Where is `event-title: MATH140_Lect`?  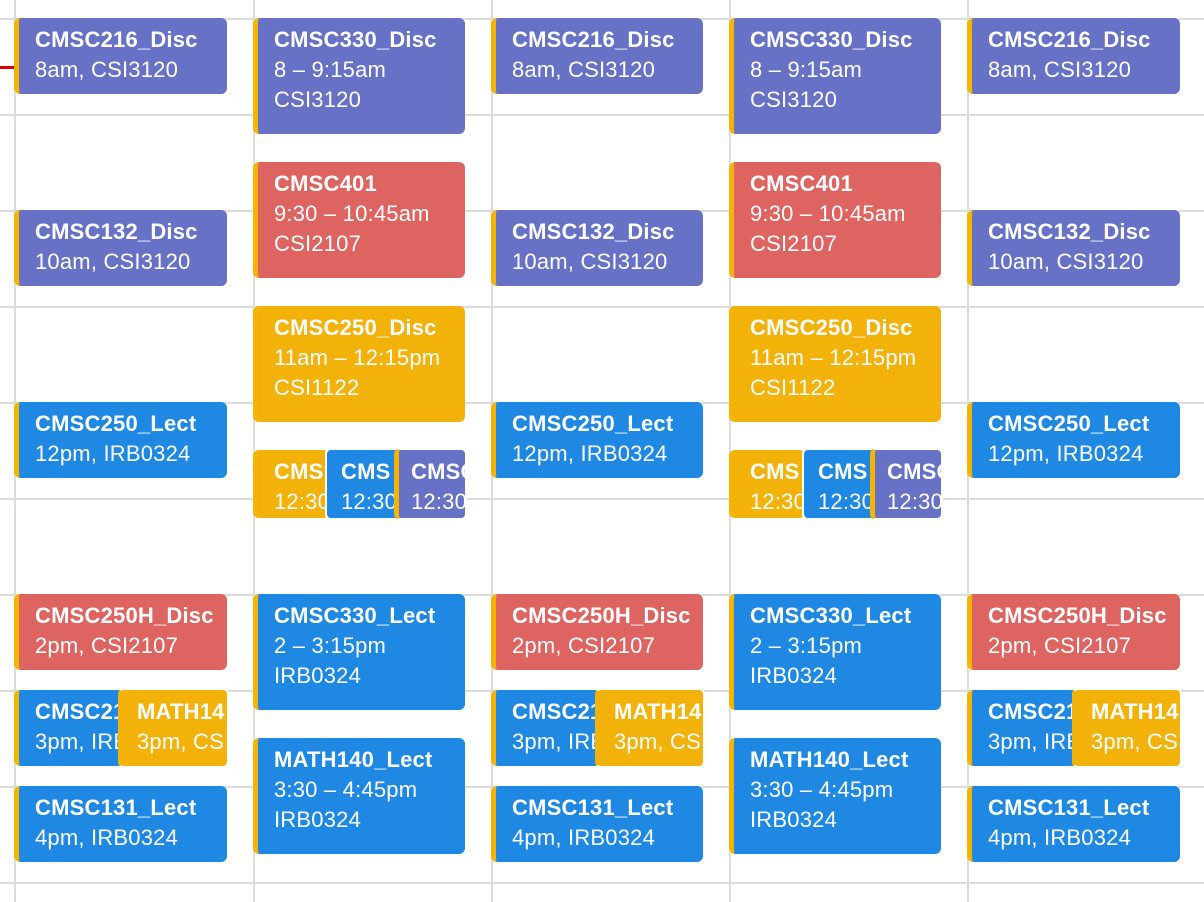
event-title: MATH140_Lect is located at coordinates (353, 759).